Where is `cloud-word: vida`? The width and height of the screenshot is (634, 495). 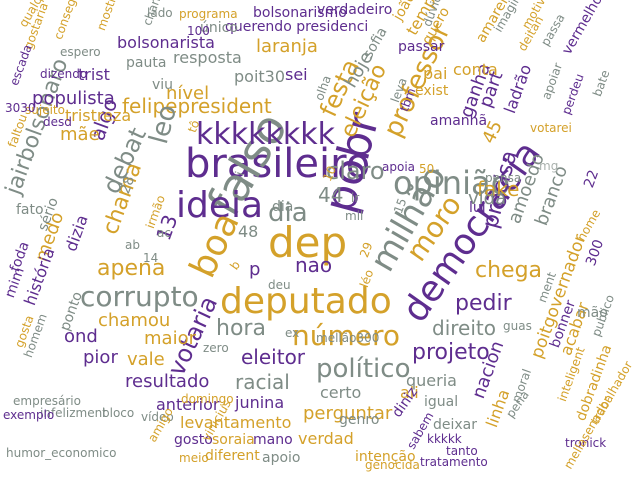 cloud-word: vida is located at coordinates (487, 198).